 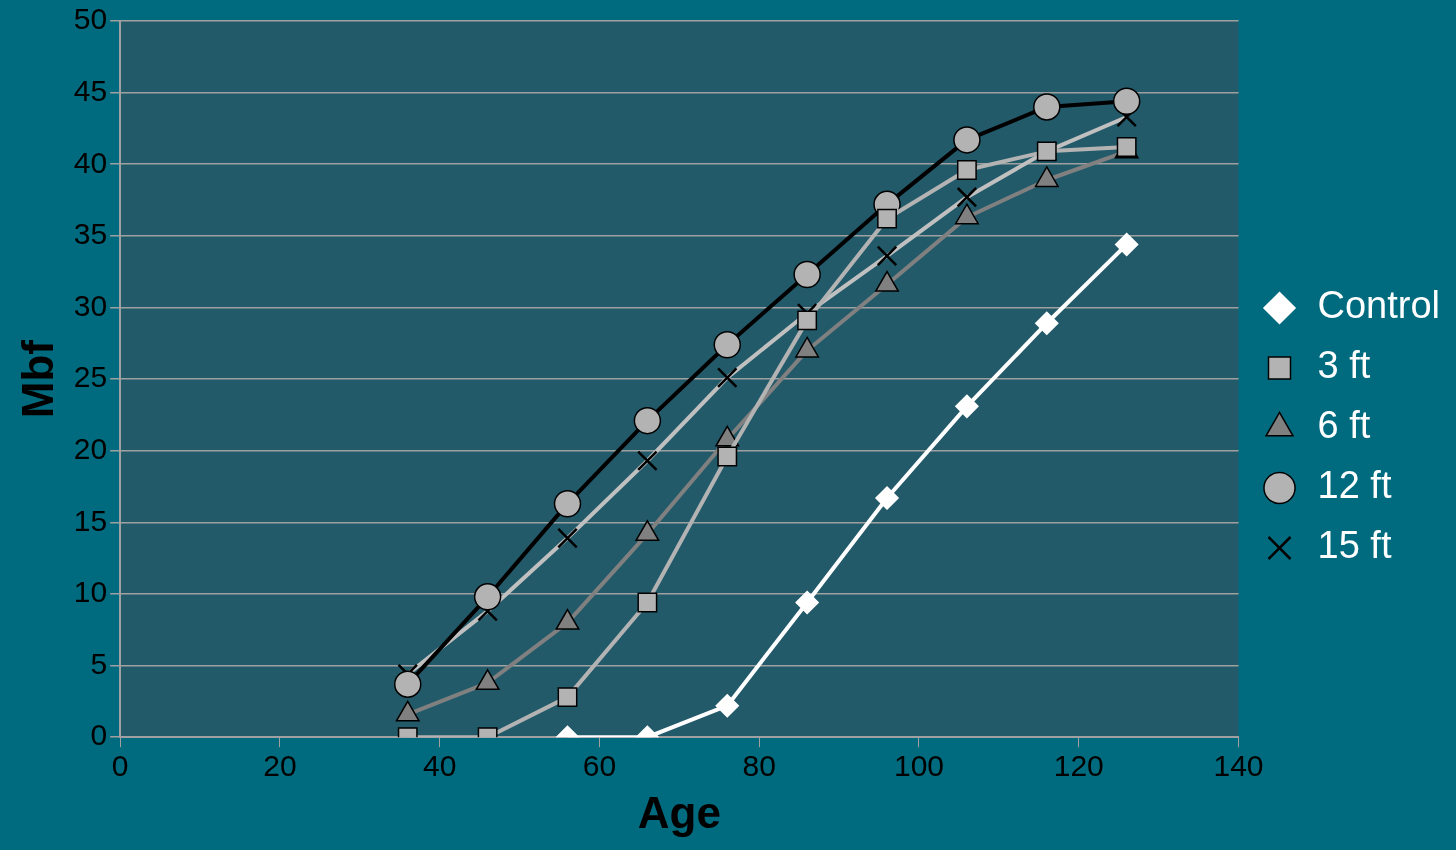 I want to click on x-tick-label: 140, so click(x=1238, y=766).